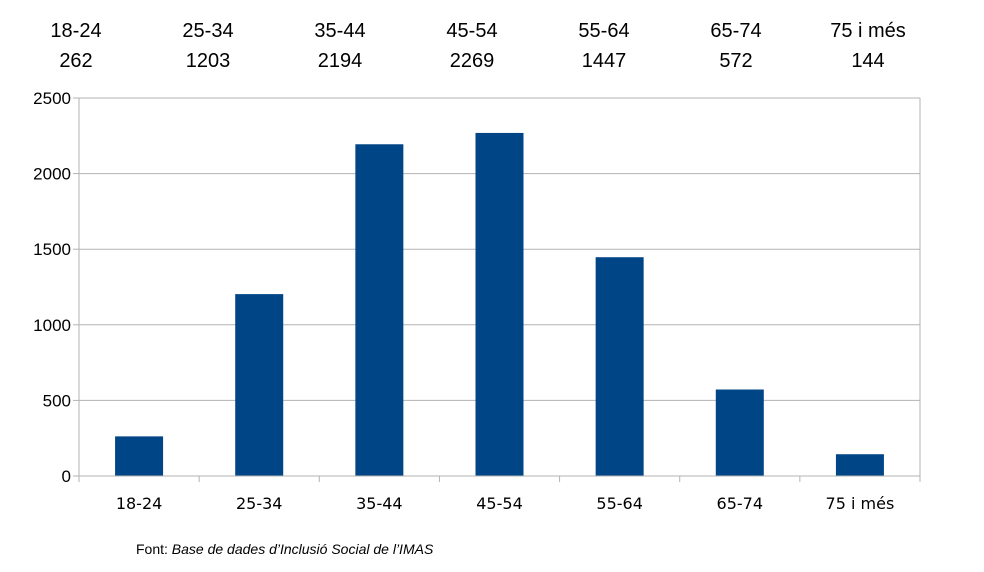 The height and width of the screenshot is (572, 984). I want to click on x-tick-label: 35-44, so click(379, 503).